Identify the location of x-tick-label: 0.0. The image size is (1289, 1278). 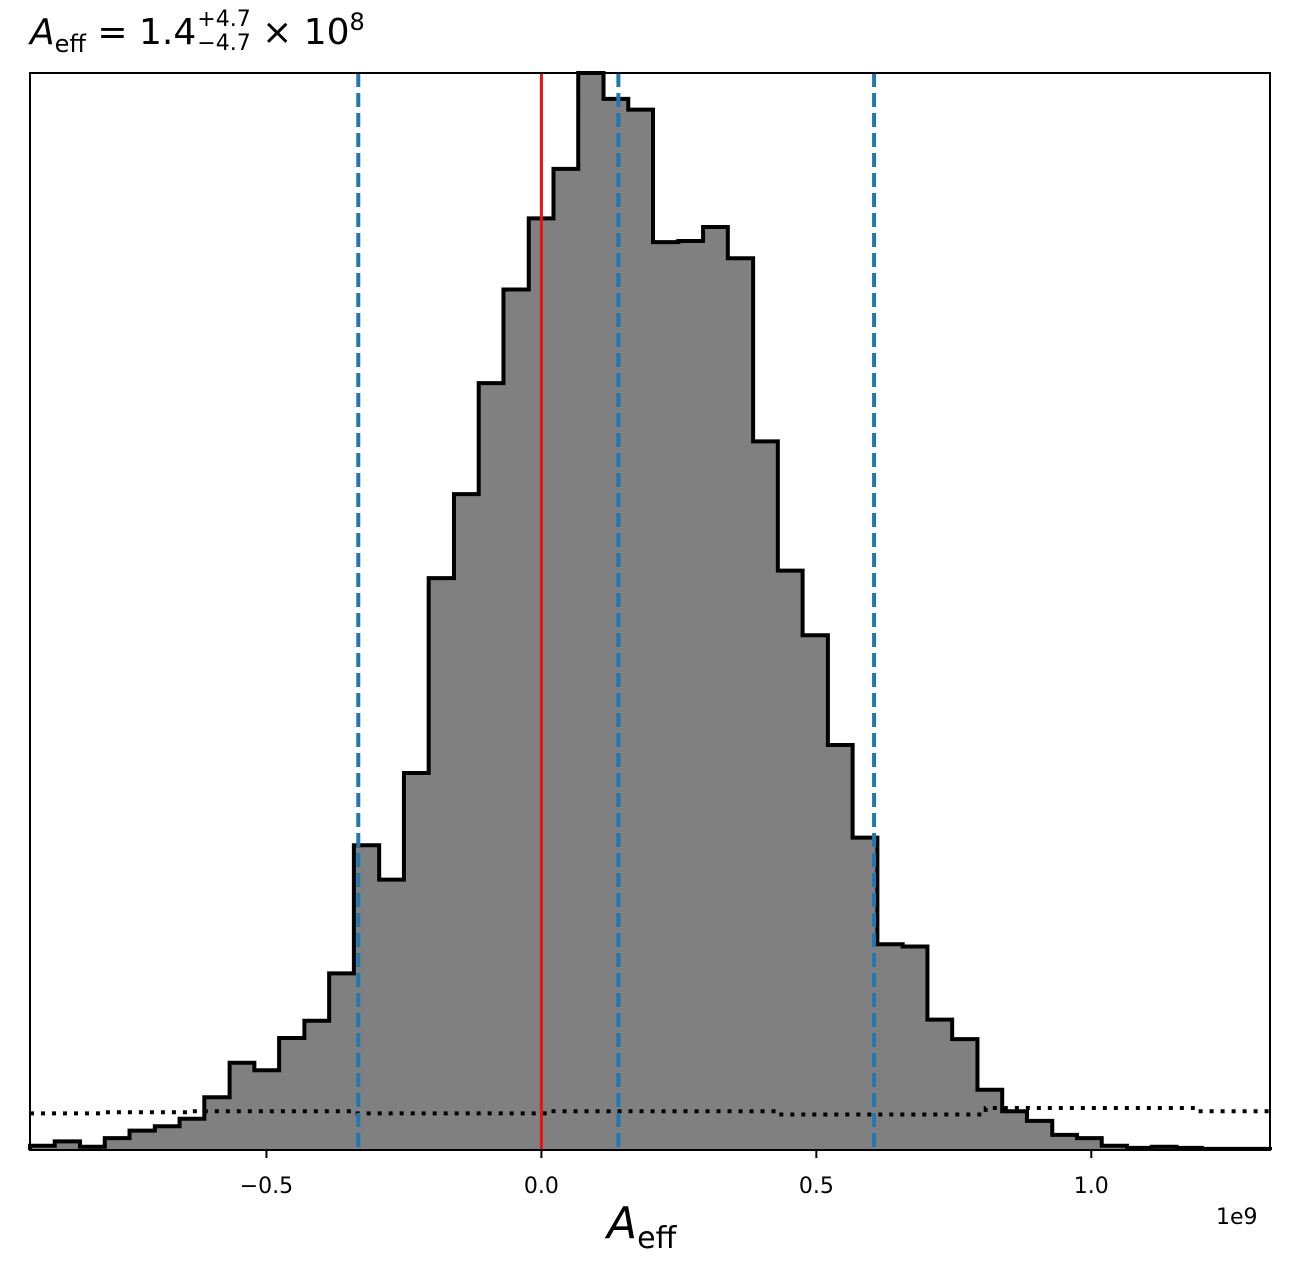
(541, 1186).